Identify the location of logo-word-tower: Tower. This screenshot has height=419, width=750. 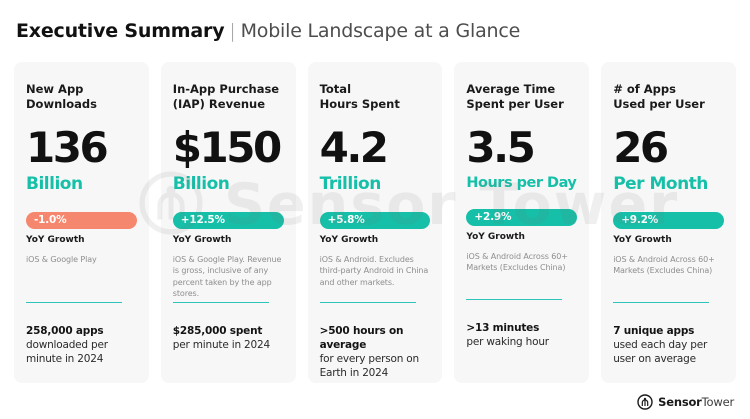
(718, 402).